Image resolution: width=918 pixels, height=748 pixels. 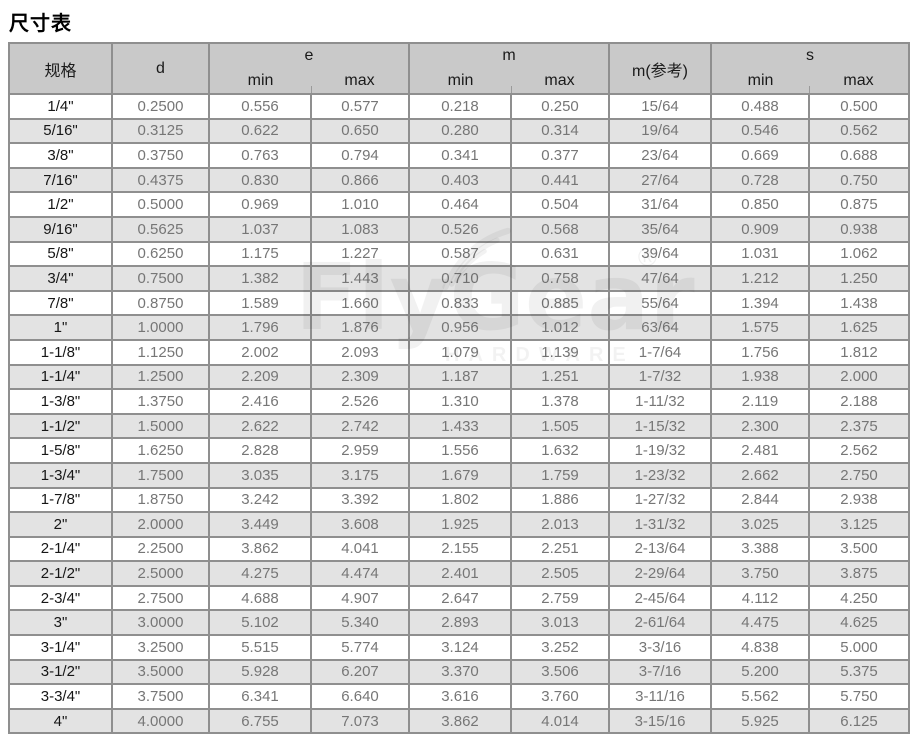 What do you see at coordinates (760, 450) in the screenshot?
I see `value-cell: 2.481` at bounding box center [760, 450].